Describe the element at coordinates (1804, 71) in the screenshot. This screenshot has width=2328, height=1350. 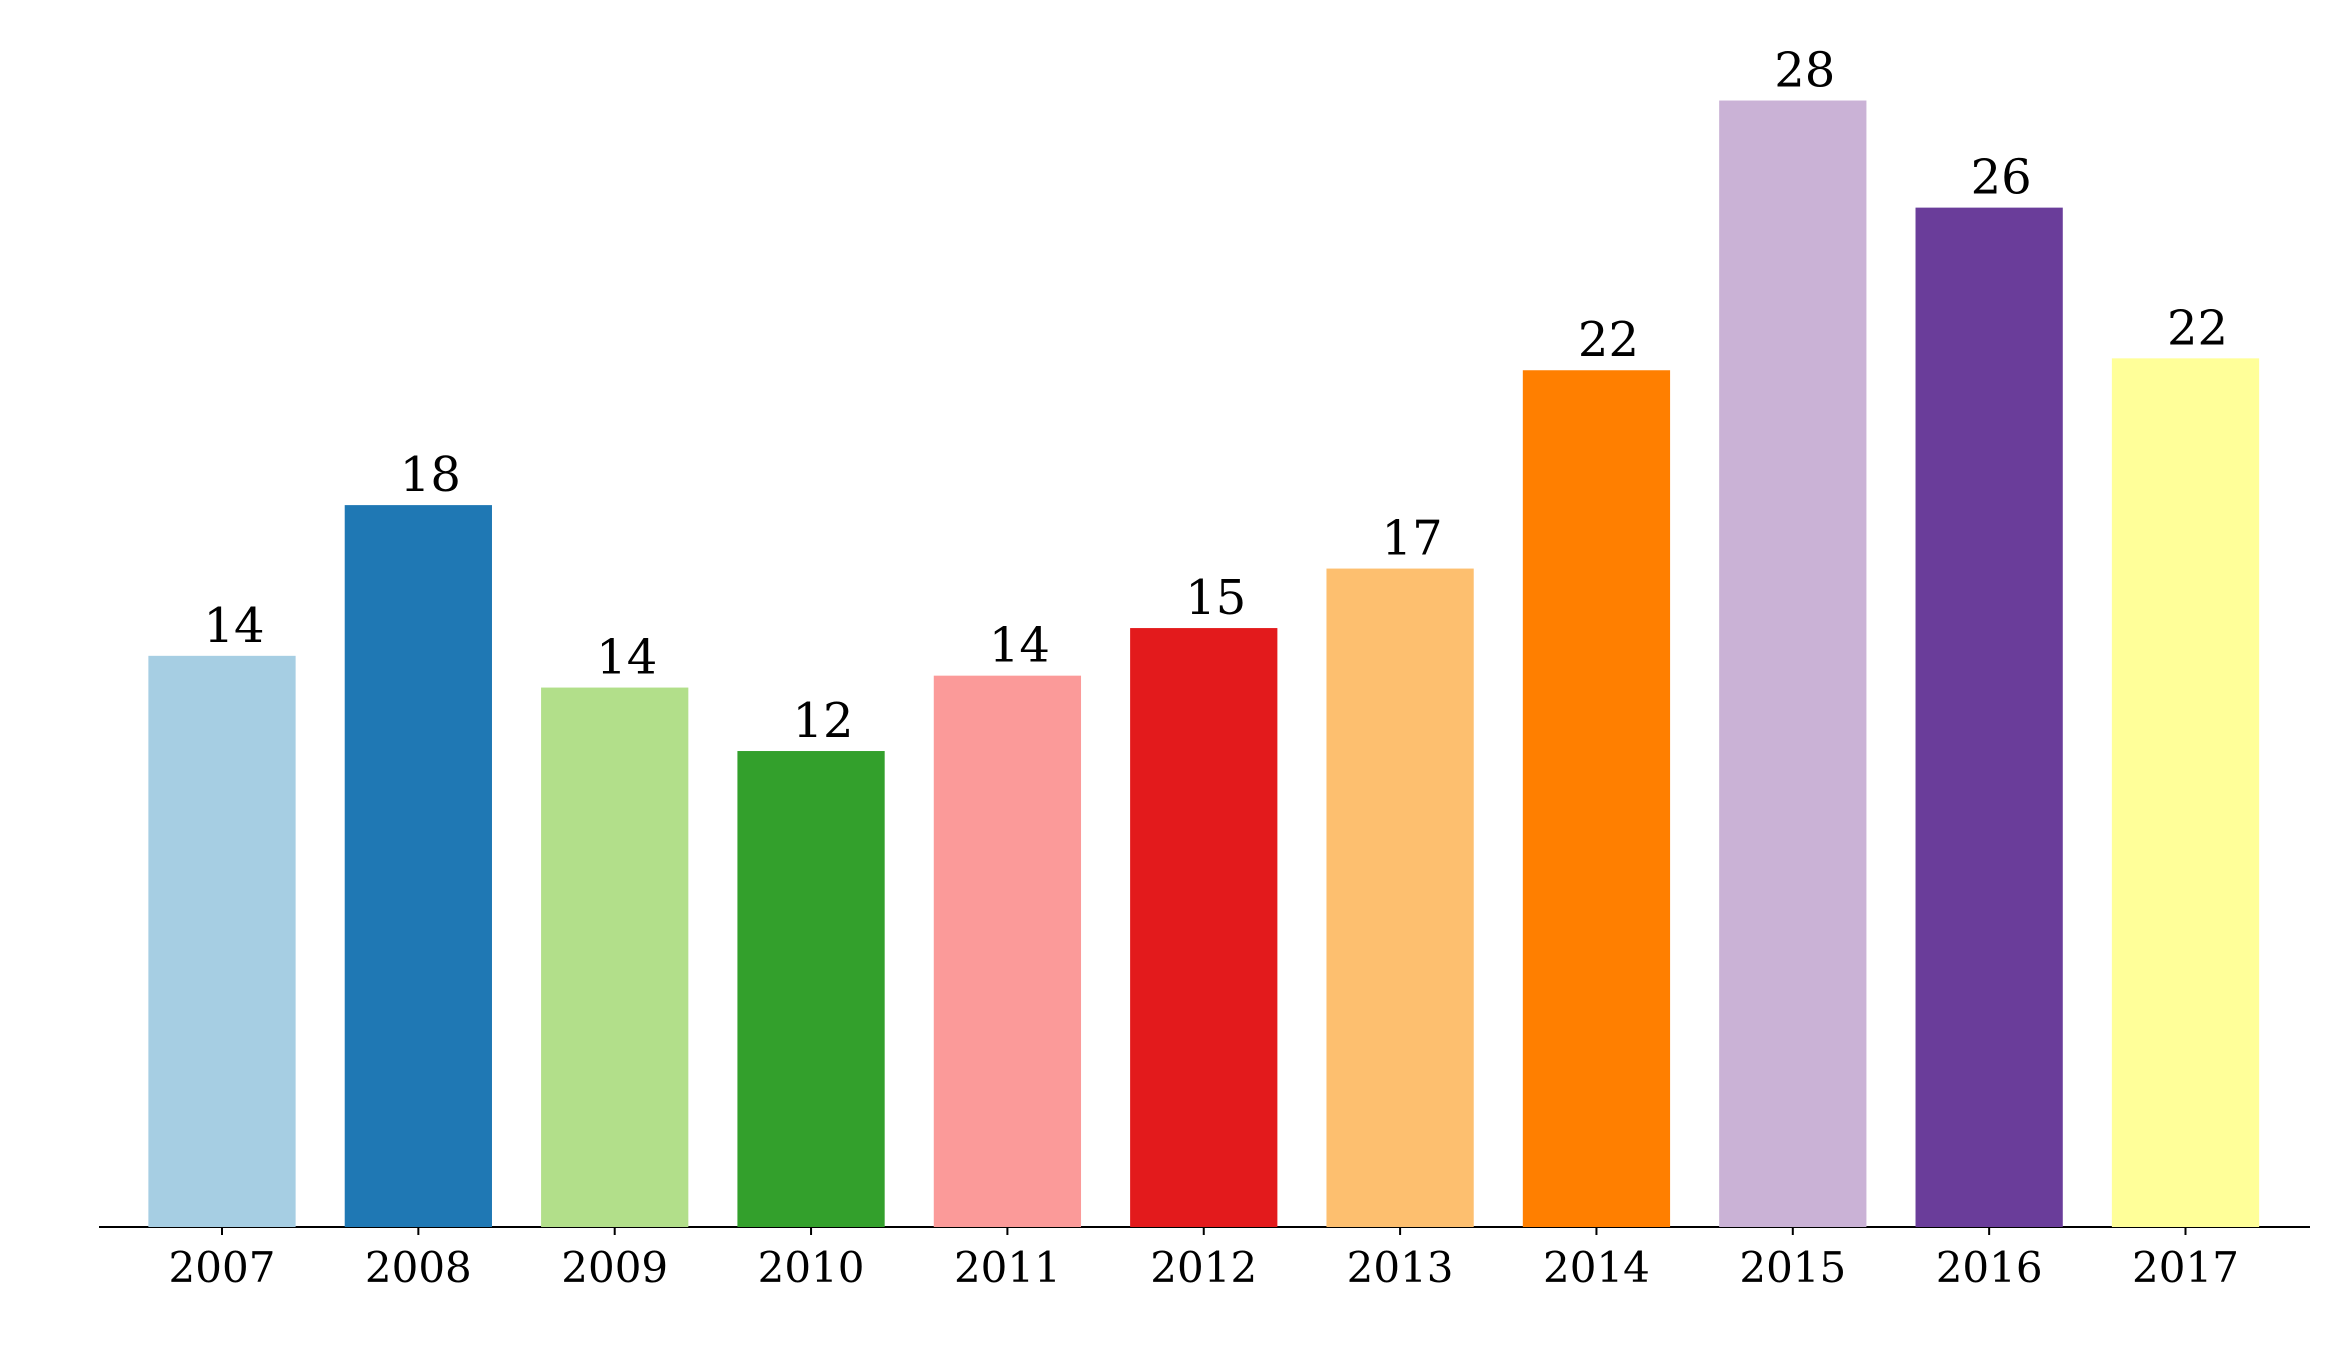
I see `value-label: 28` at that location.